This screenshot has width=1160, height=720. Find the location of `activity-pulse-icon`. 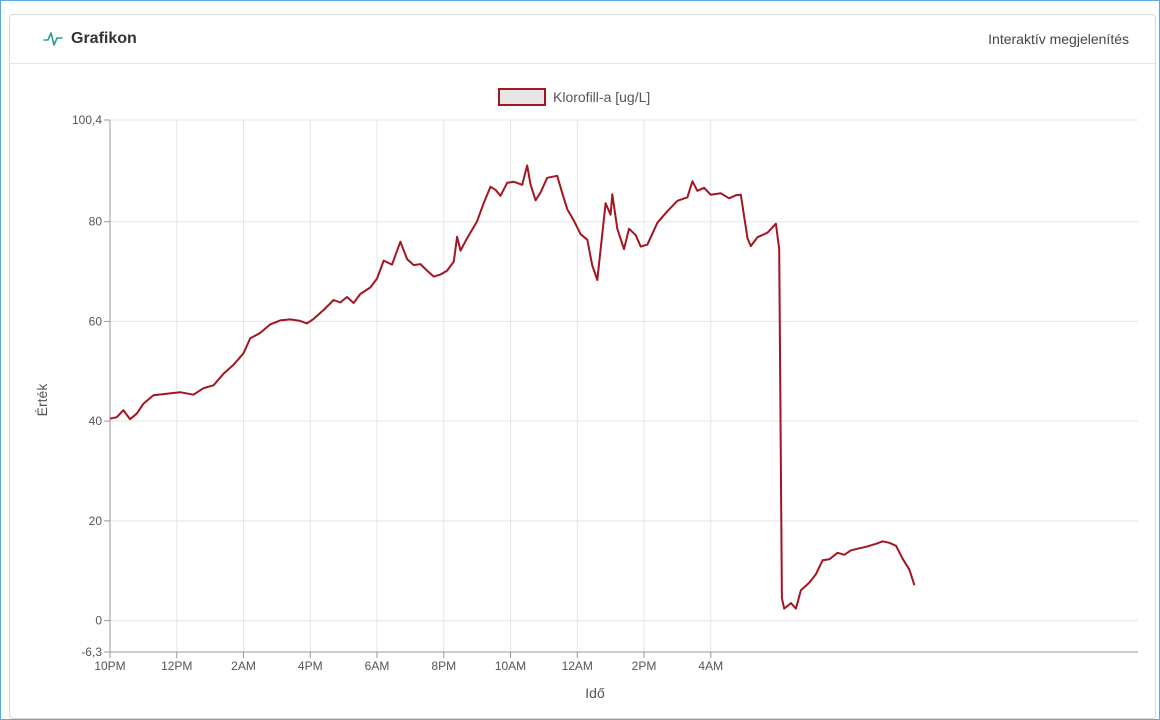

activity-pulse-icon is located at coordinates (53, 39).